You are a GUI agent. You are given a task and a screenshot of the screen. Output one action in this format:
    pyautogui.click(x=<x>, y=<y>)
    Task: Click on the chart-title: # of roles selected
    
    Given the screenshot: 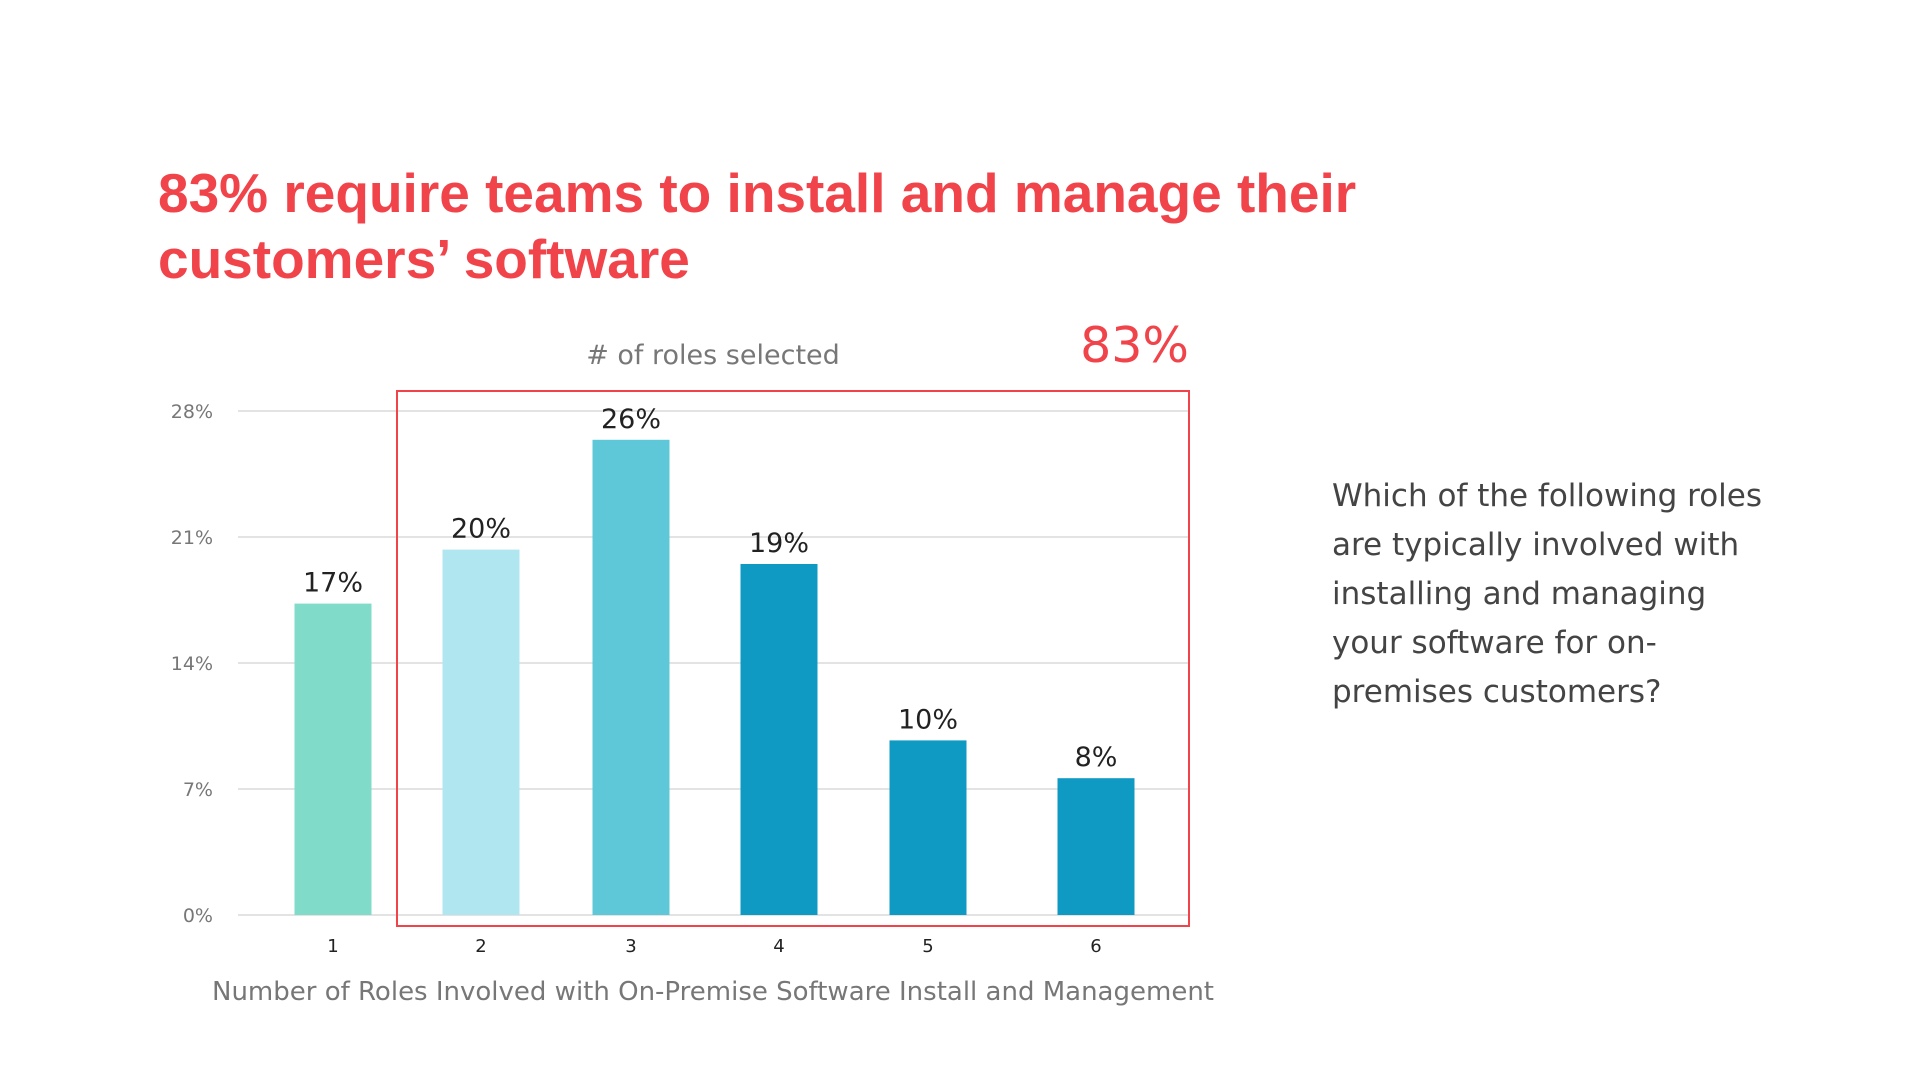 What is the action you would take?
    pyautogui.click(x=713, y=355)
    